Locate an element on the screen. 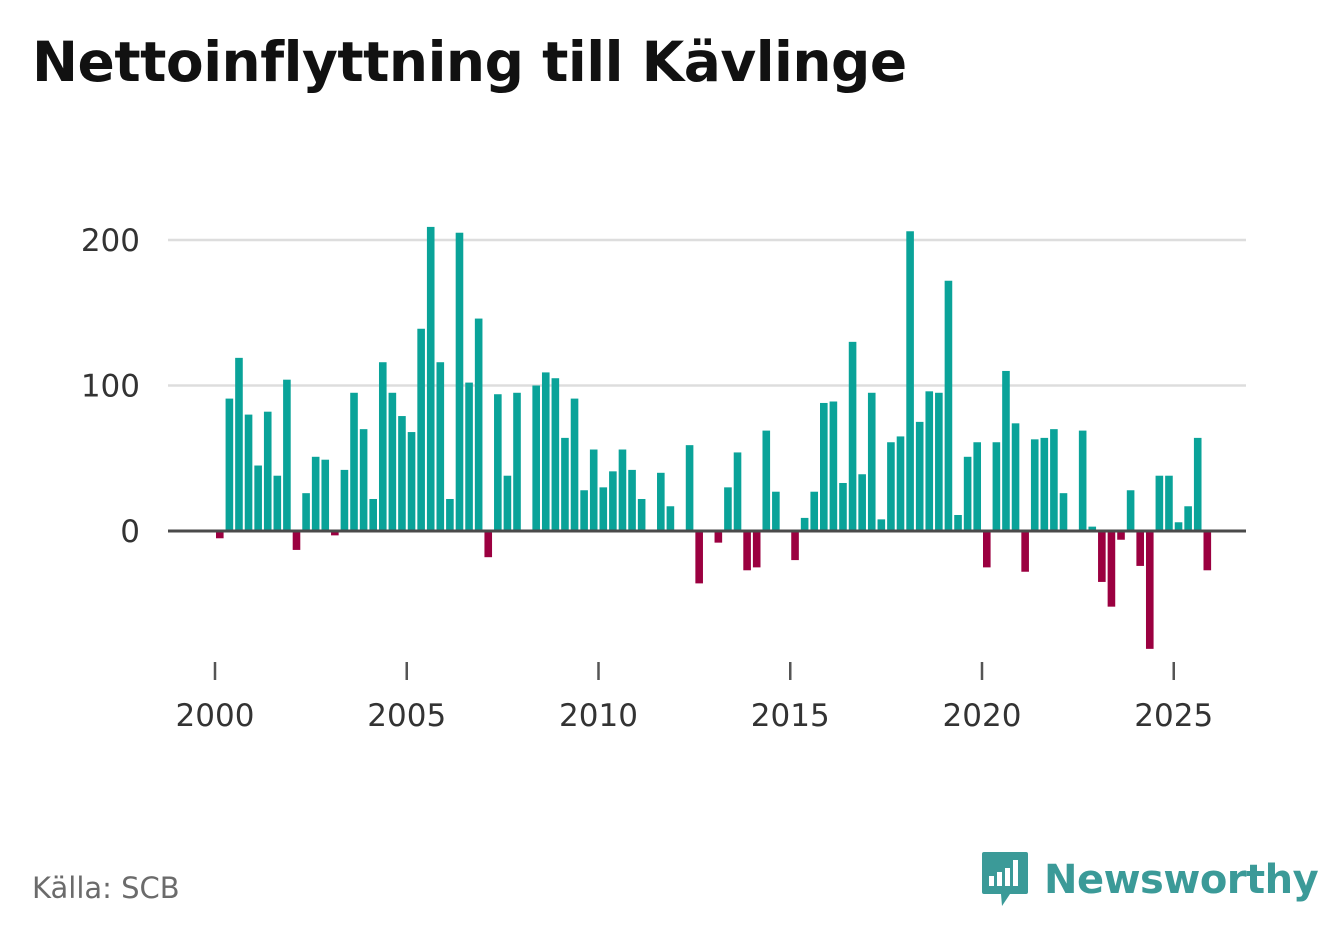 Image resolution: width=1322 pixels, height=939 pixels. newsworthy-logo: Newsworthy is located at coordinates (1149, 880).